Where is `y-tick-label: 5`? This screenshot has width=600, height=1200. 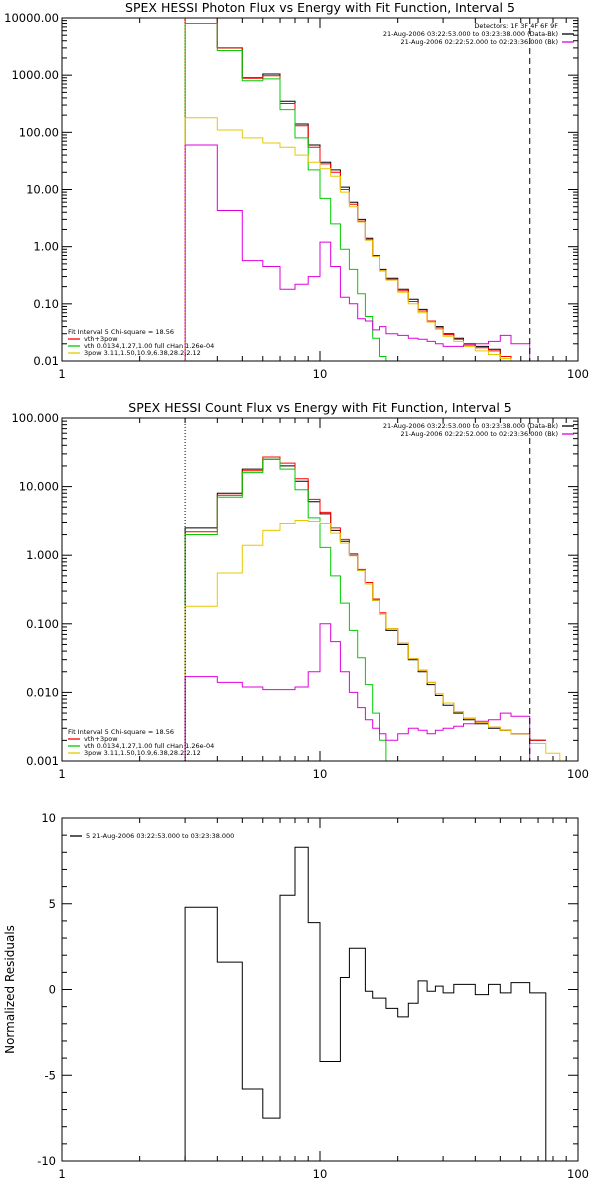 y-tick-label: 5 is located at coordinates (52, 904).